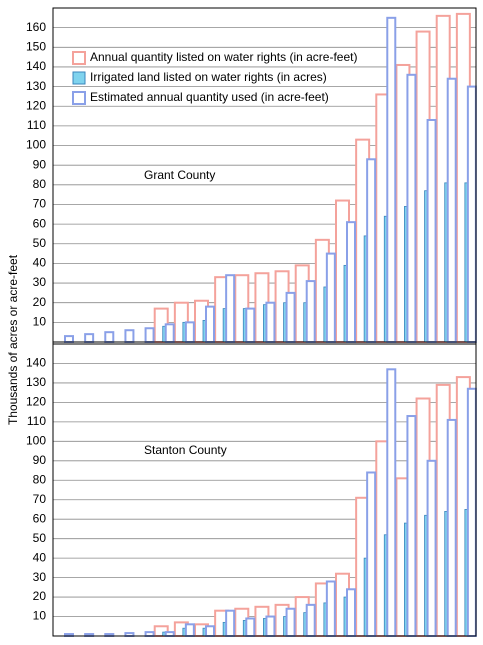 The width and height of the screenshot is (483, 645). What do you see at coordinates (185, 450) in the screenshot?
I see `annotation: Stanton County` at bounding box center [185, 450].